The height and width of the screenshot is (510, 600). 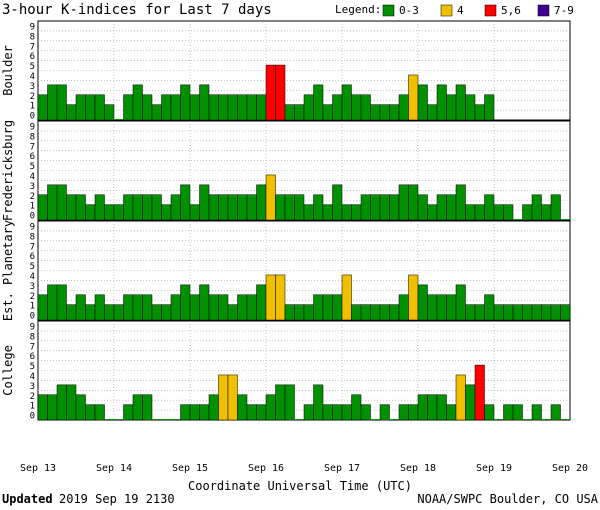 I want to click on x-tick-label: Sep 13, so click(x=38, y=468).